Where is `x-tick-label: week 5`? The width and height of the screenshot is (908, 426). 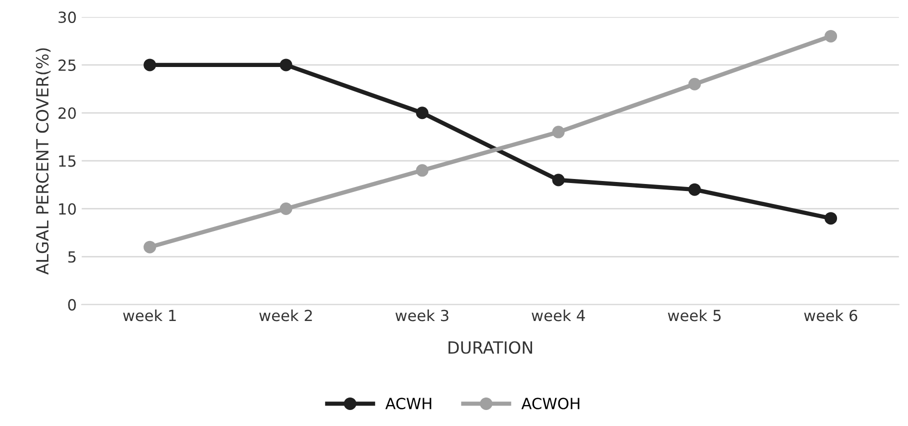 x-tick-label: week 5 is located at coordinates (694, 315).